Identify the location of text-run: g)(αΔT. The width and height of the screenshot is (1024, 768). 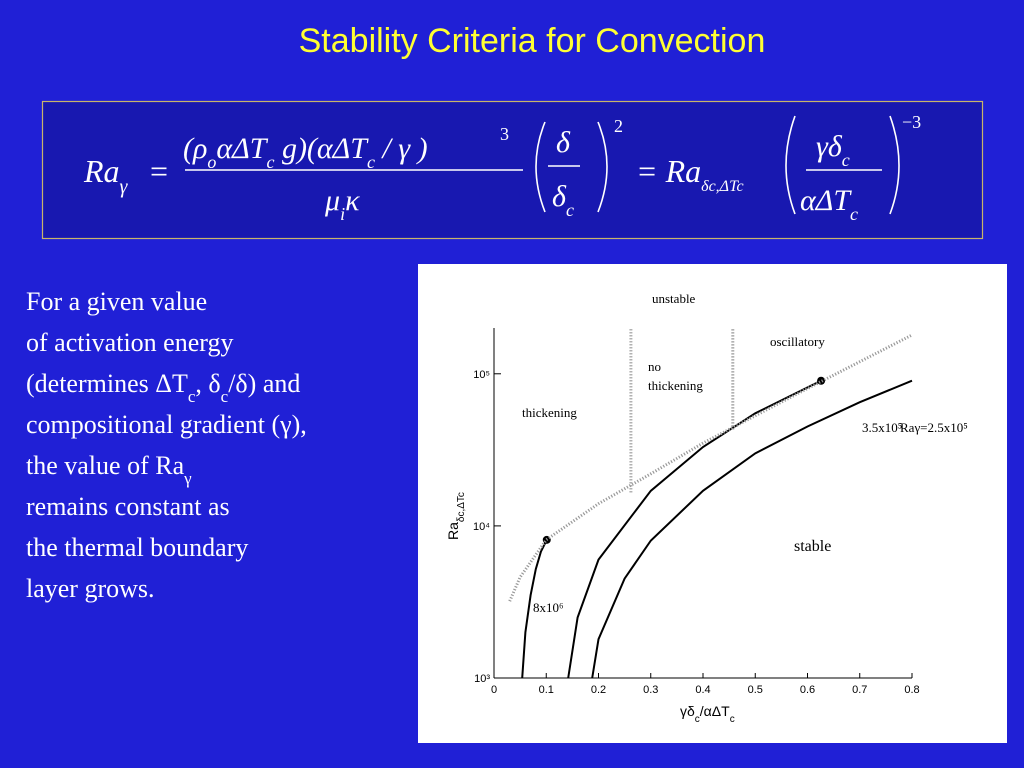
(321, 148).